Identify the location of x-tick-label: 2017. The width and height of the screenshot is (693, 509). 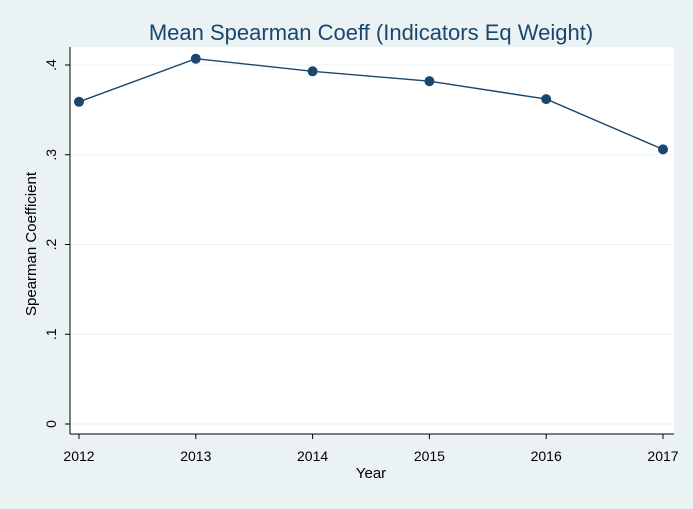
(662, 456).